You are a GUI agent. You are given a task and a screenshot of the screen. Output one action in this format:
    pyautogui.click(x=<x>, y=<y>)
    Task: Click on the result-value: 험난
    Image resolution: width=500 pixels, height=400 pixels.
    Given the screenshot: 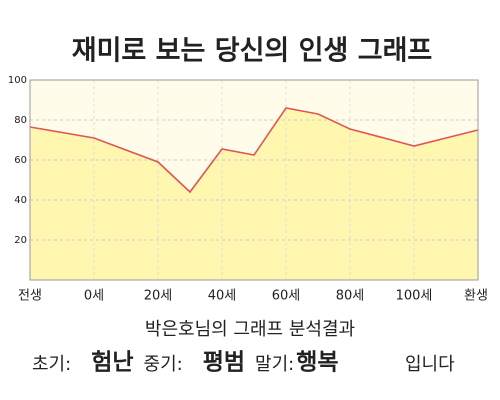 What is the action you would take?
    pyautogui.click(x=112, y=363)
    